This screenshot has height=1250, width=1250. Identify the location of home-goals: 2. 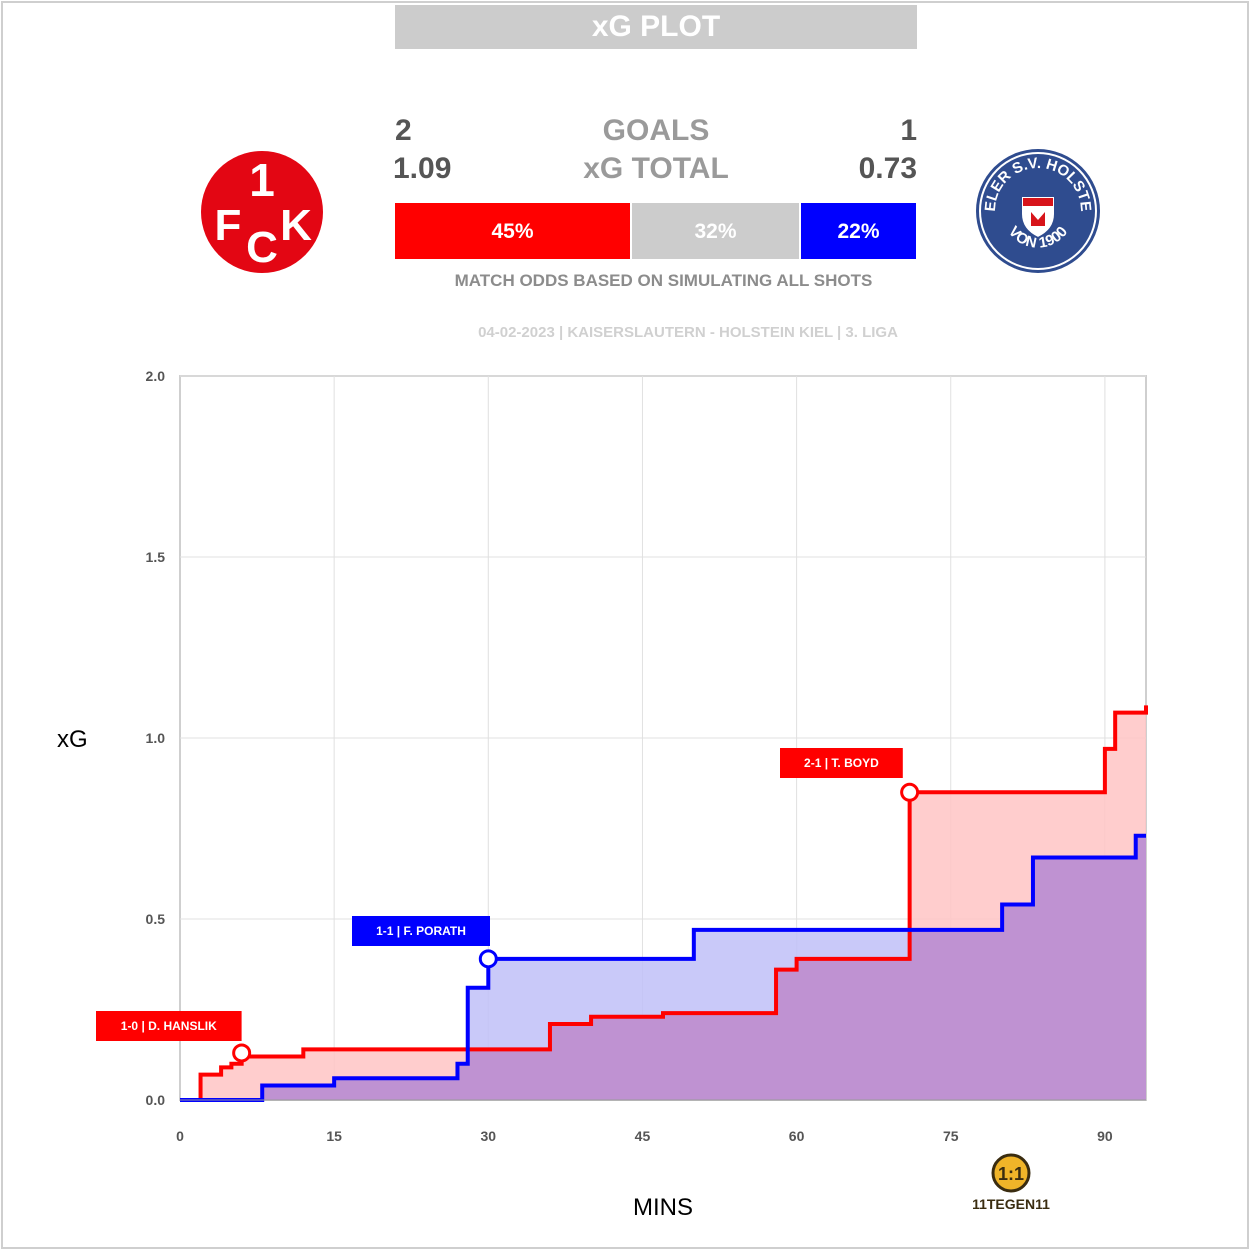
(403, 130).